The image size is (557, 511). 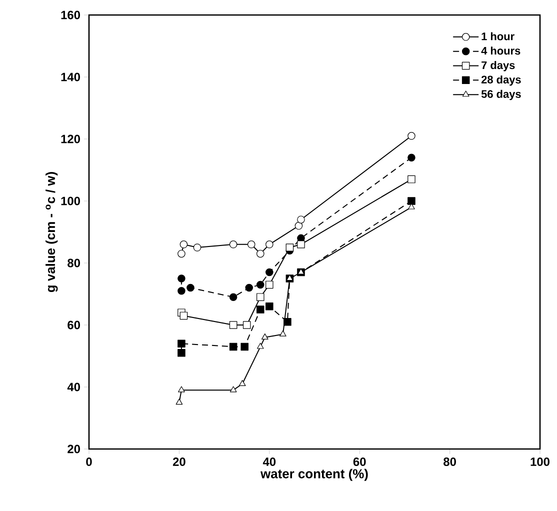 What do you see at coordinates (52, 232) in the screenshot?
I see `y-axis-title: g value (cm - $^{o}$c / w)` at bounding box center [52, 232].